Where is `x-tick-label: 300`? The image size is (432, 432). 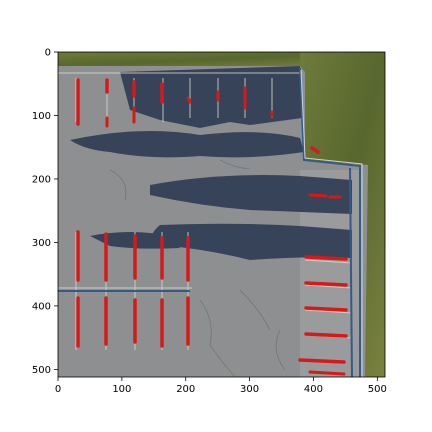
x-tick-label: 300 is located at coordinates (249, 389).